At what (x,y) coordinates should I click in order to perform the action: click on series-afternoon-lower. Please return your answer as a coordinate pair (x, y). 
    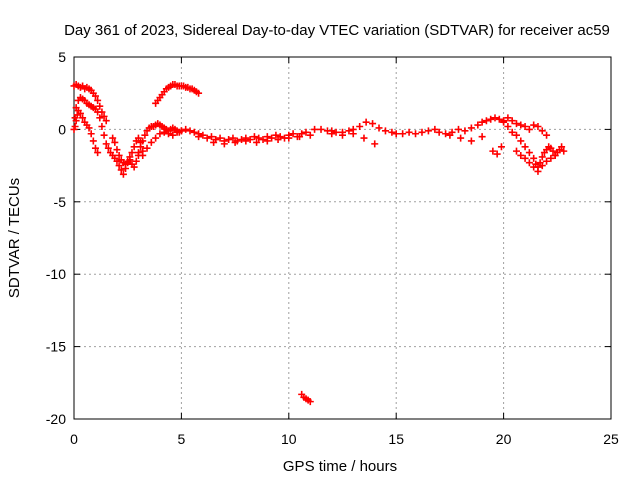
    Looking at the image, I should click on (416, 144).